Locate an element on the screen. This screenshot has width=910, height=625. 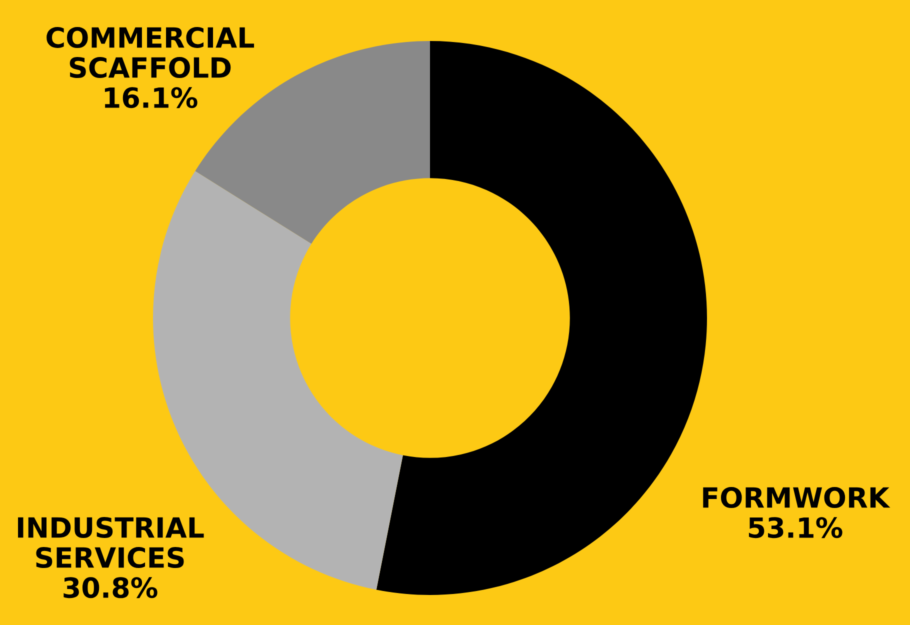
data-label: 30.8% is located at coordinates (111, 587).